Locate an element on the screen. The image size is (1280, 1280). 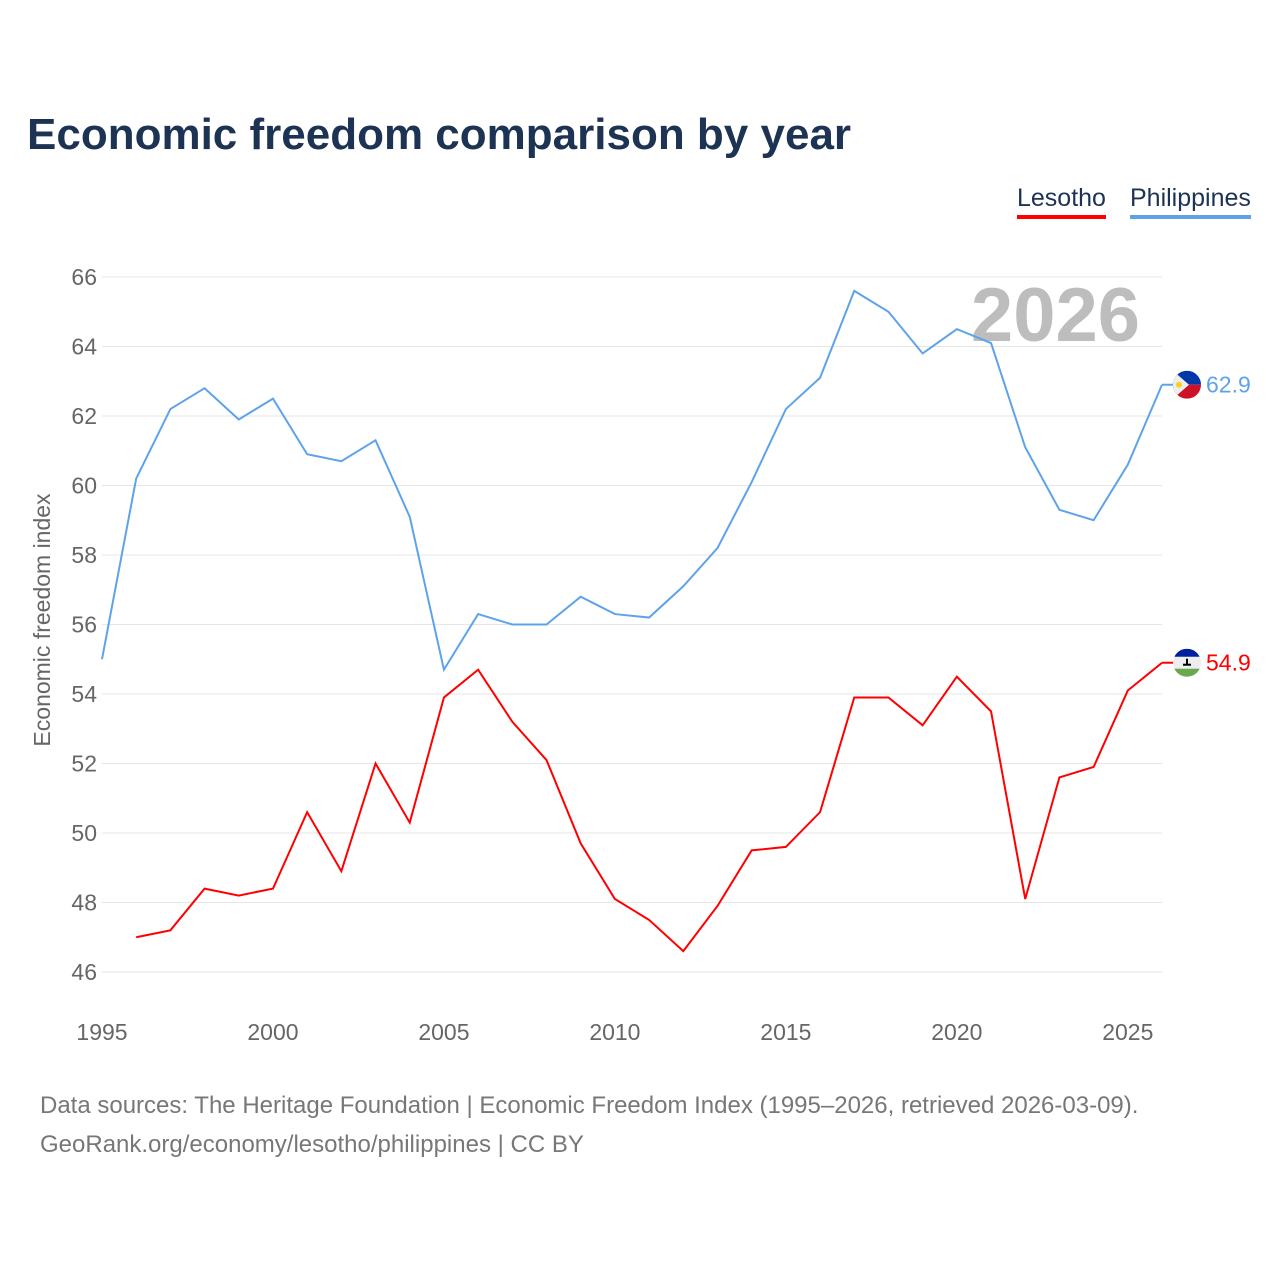
x-tick-label: 2025 is located at coordinates (1127, 1032).